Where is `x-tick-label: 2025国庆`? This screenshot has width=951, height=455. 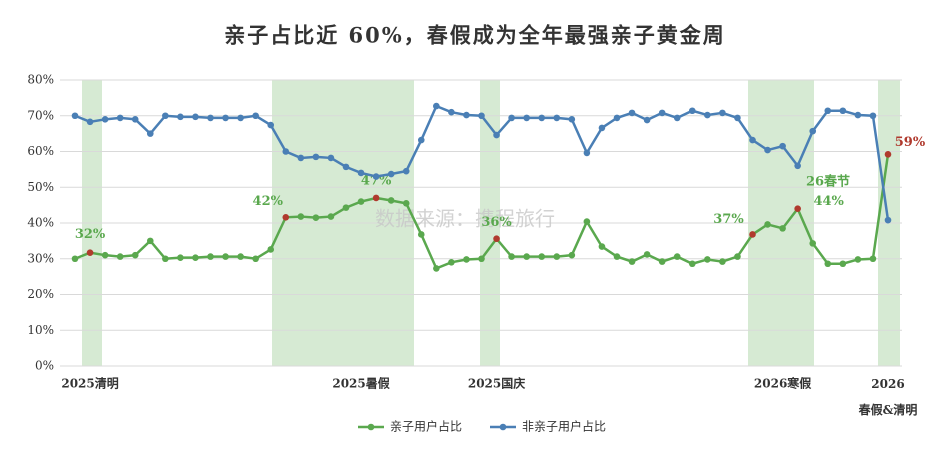 x-tick-label: 2025国庆 is located at coordinates (496, 383).